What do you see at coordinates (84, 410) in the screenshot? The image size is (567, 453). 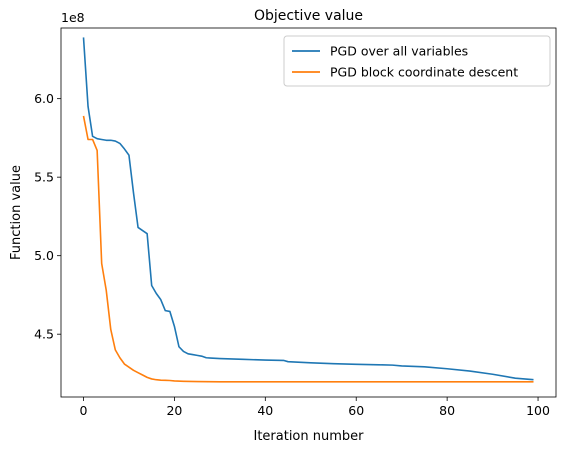 I see `x-tick-label: 0` at bounding box center [84, 410].